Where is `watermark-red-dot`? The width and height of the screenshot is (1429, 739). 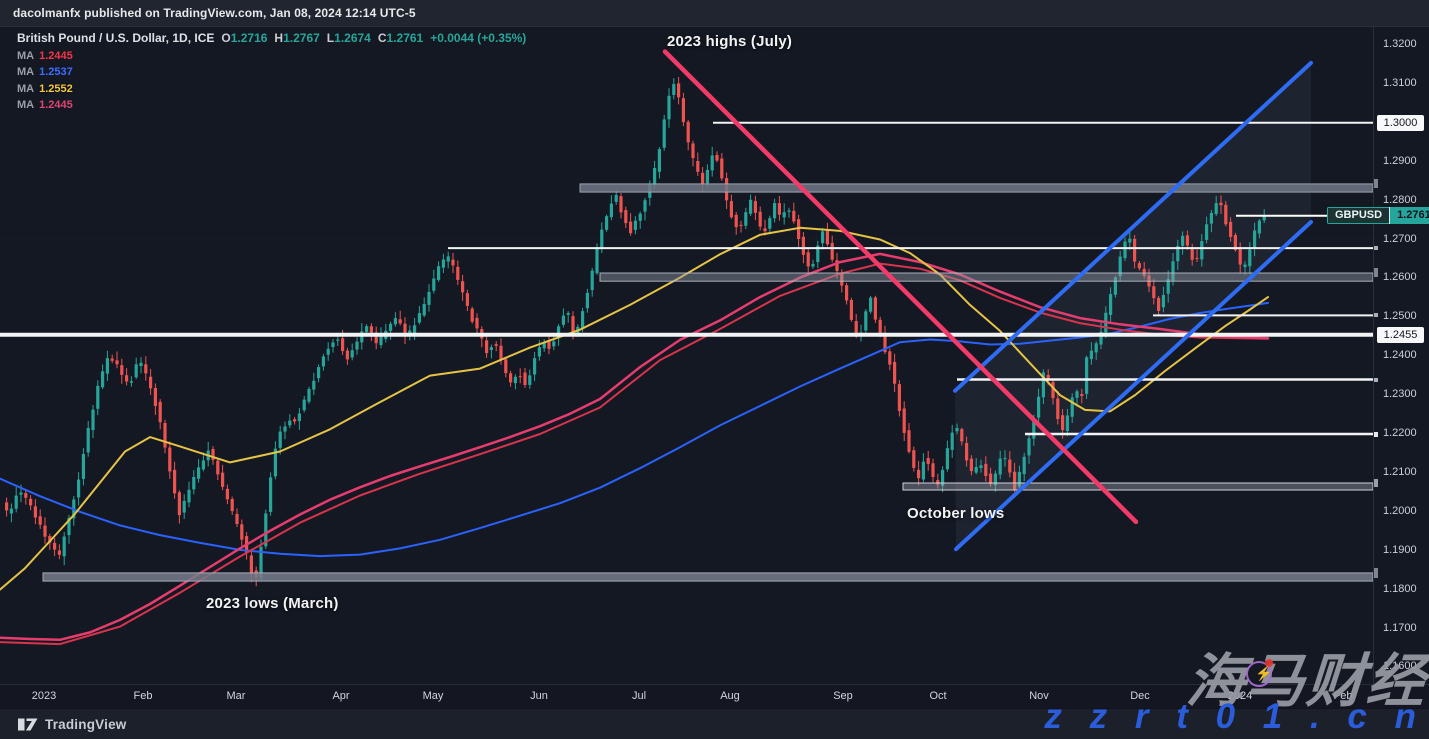
watermark-red-dot is located at coordinates (1269, 663).